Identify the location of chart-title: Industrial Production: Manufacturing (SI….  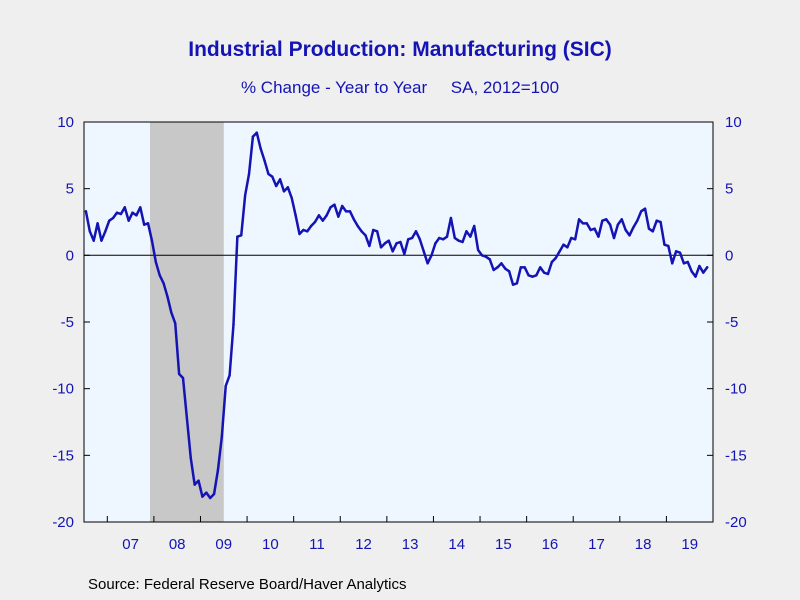
(400, 49).